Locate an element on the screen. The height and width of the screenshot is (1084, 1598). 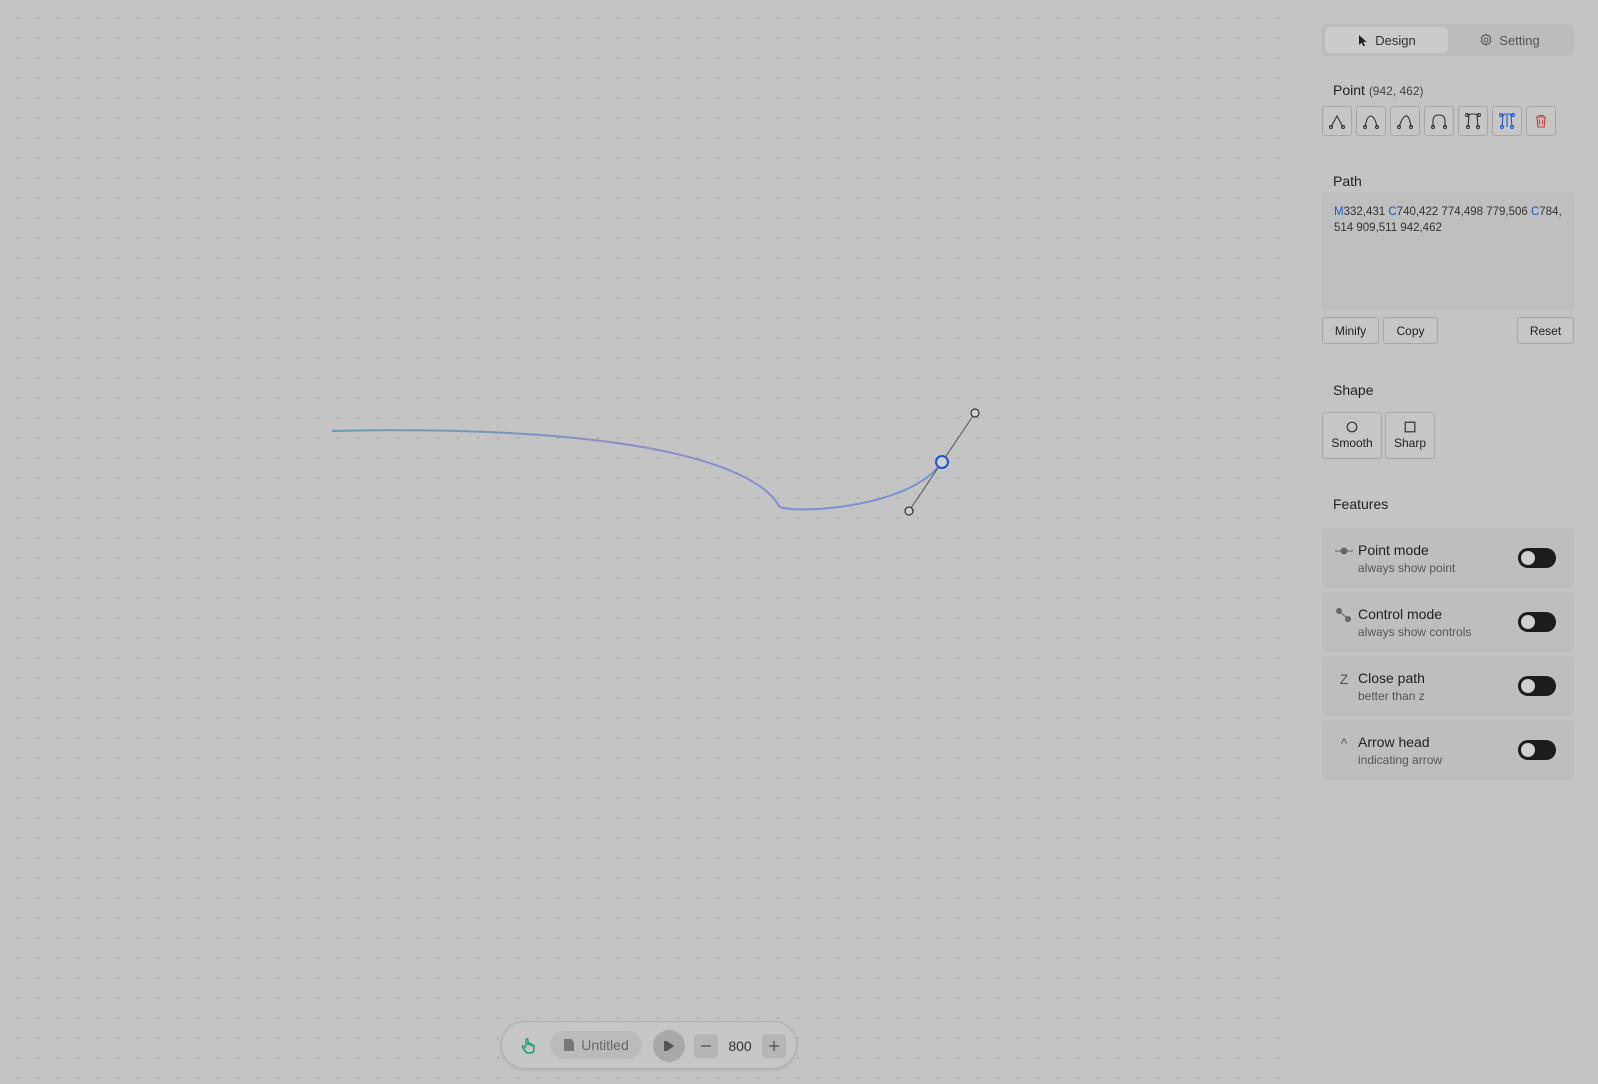
mirror-angle-icon is located at coordinates (1371, 122).